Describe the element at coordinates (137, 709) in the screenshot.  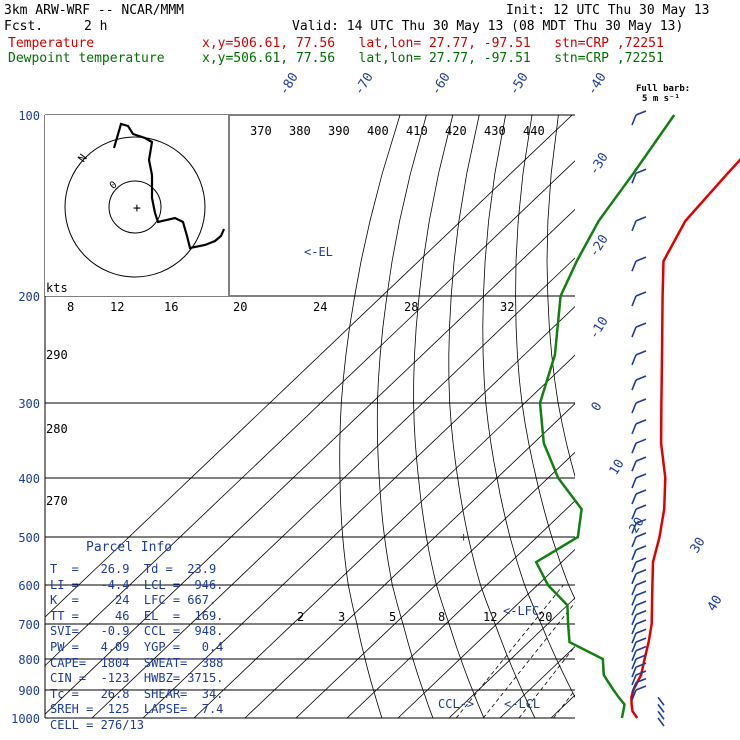
I see `parcel-row: SREH = 125 LAPSE= 7.4` at that location.